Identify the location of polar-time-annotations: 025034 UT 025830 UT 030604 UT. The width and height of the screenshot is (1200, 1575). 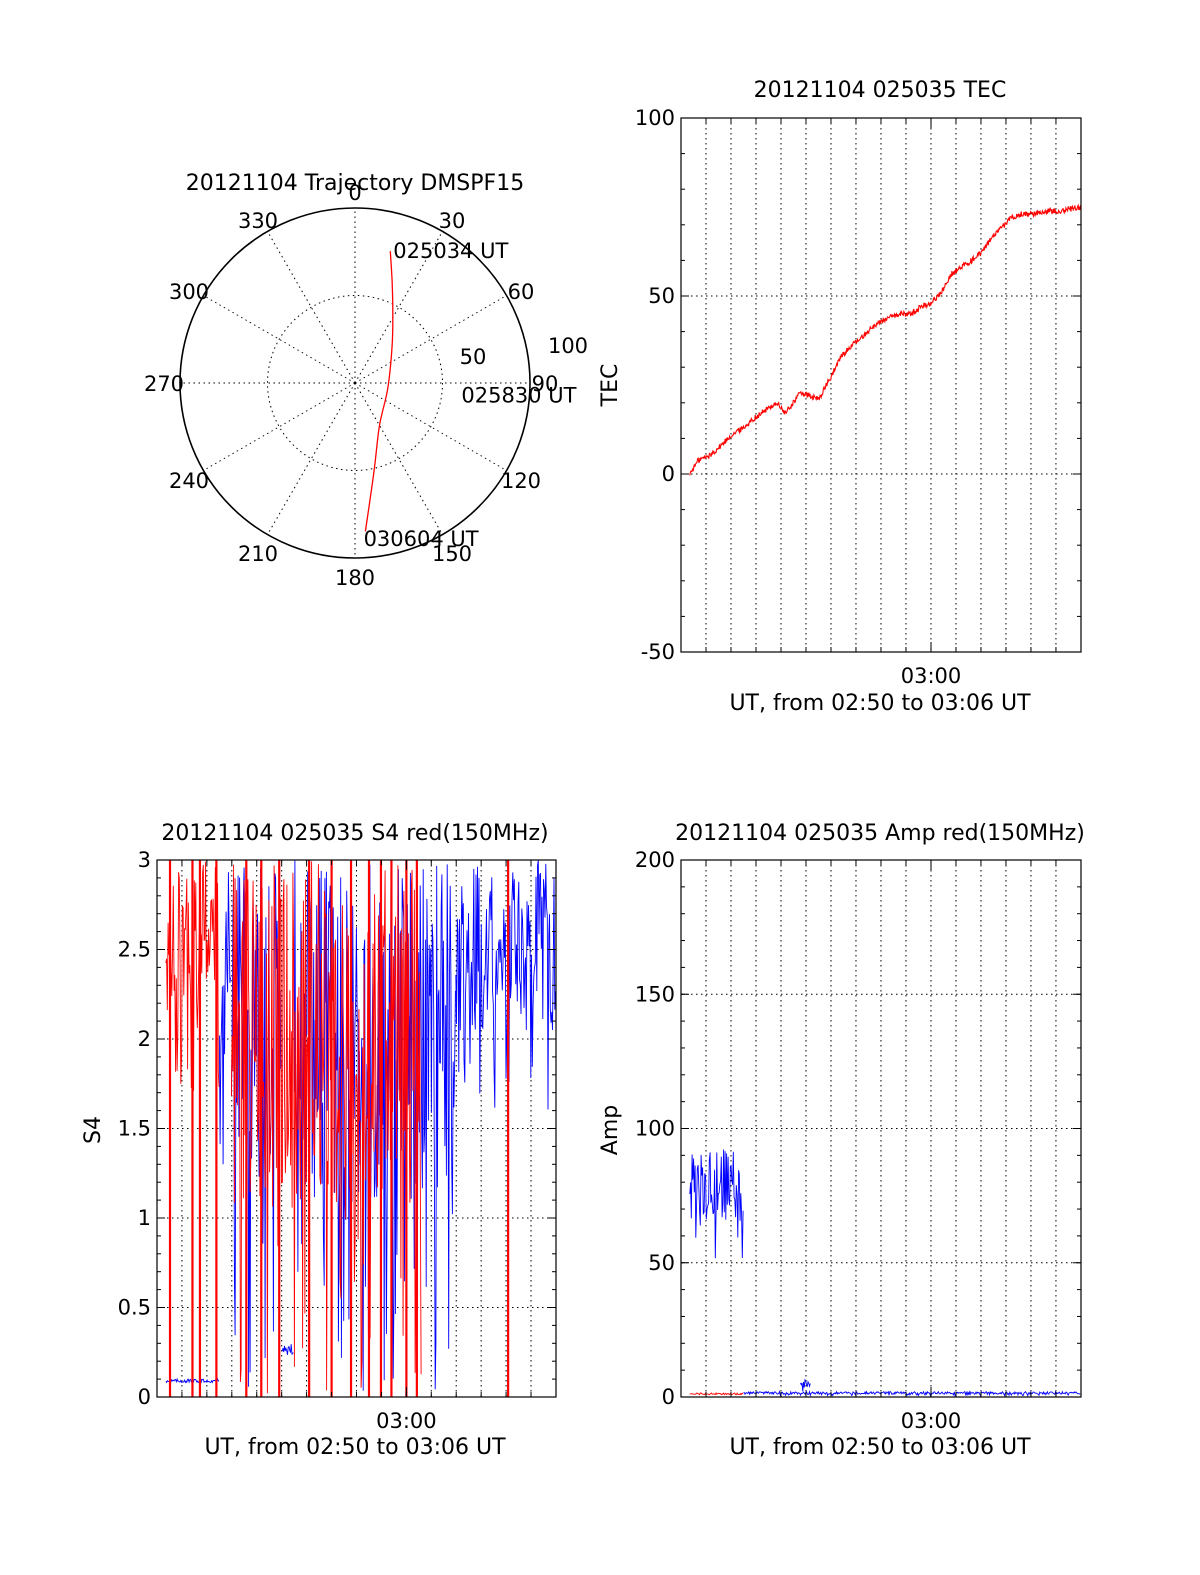
(470, 395).